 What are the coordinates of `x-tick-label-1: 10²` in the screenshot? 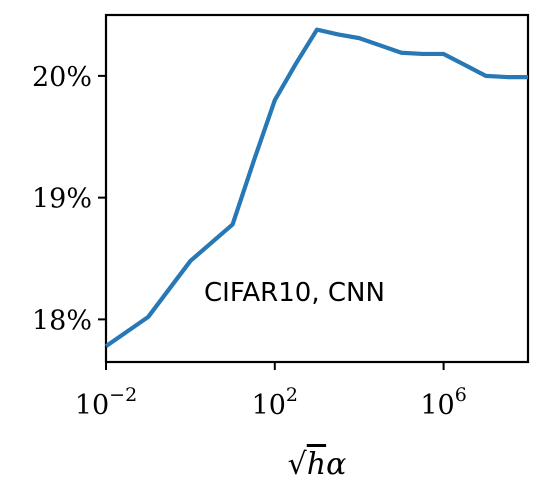 It's located at (275, 402).